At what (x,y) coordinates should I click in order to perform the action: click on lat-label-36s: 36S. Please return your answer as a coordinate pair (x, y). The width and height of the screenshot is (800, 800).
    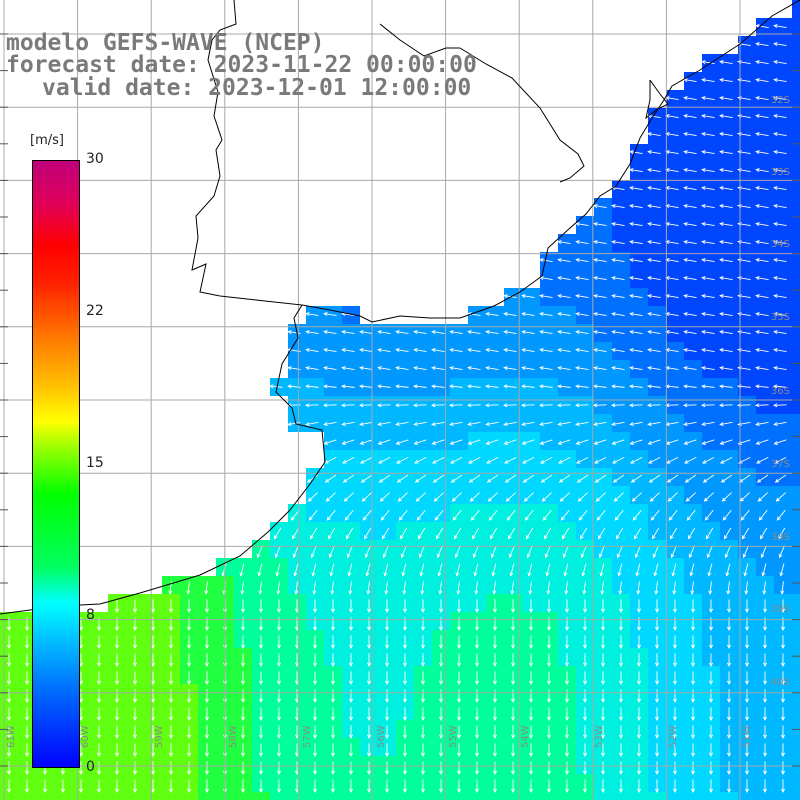
    Looking at the image, I should click on (780, 391).